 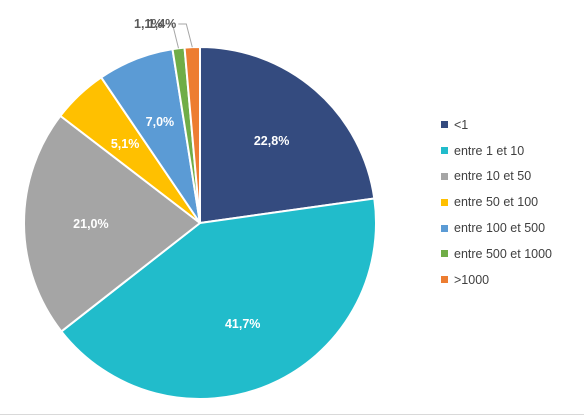 I want to click on legend-item: >1000, so click(x=496, y=280).